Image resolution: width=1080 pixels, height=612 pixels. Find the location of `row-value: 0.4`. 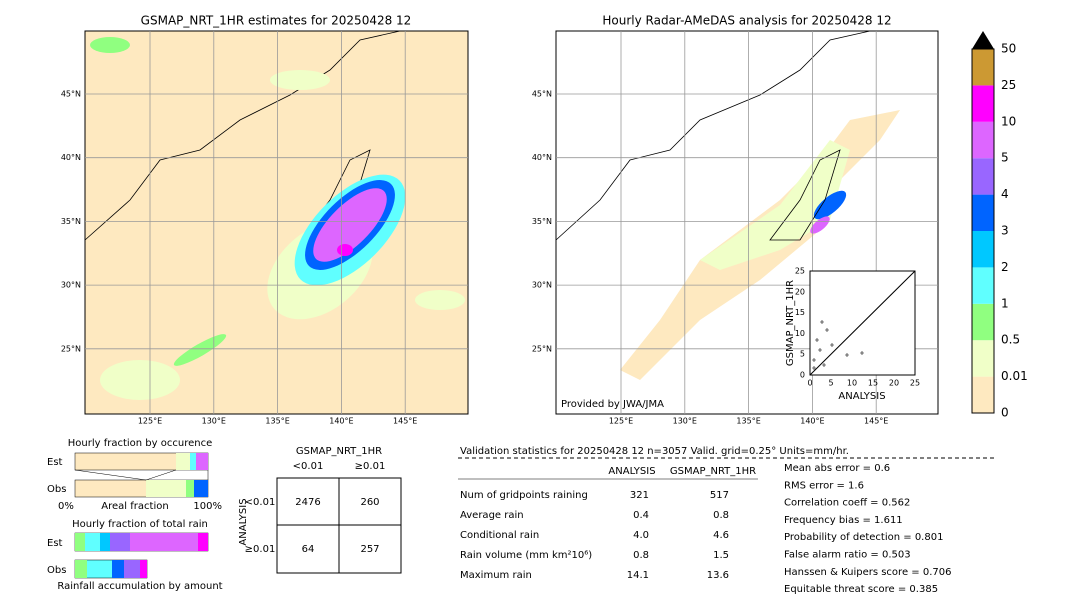

row-value: 0.4 is located at coordinates (641, 515).